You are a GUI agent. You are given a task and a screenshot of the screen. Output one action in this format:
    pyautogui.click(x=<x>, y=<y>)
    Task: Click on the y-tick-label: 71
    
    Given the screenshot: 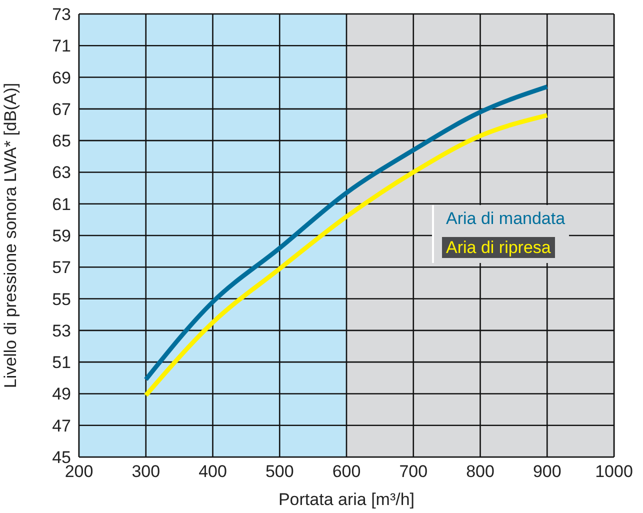 What is the action you would take?
    pyautogui.click(x=61, y=46)
    